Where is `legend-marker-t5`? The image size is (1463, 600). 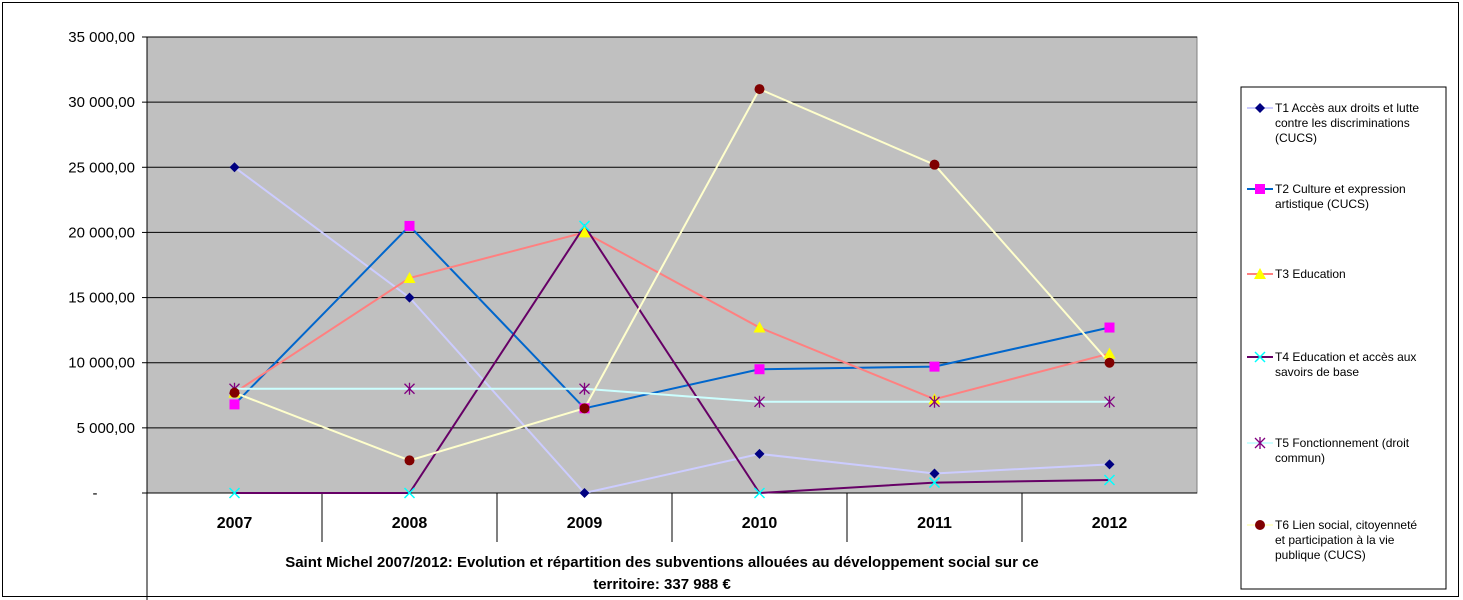 legend-marker-t5 is located at coordinates (1260, 443).